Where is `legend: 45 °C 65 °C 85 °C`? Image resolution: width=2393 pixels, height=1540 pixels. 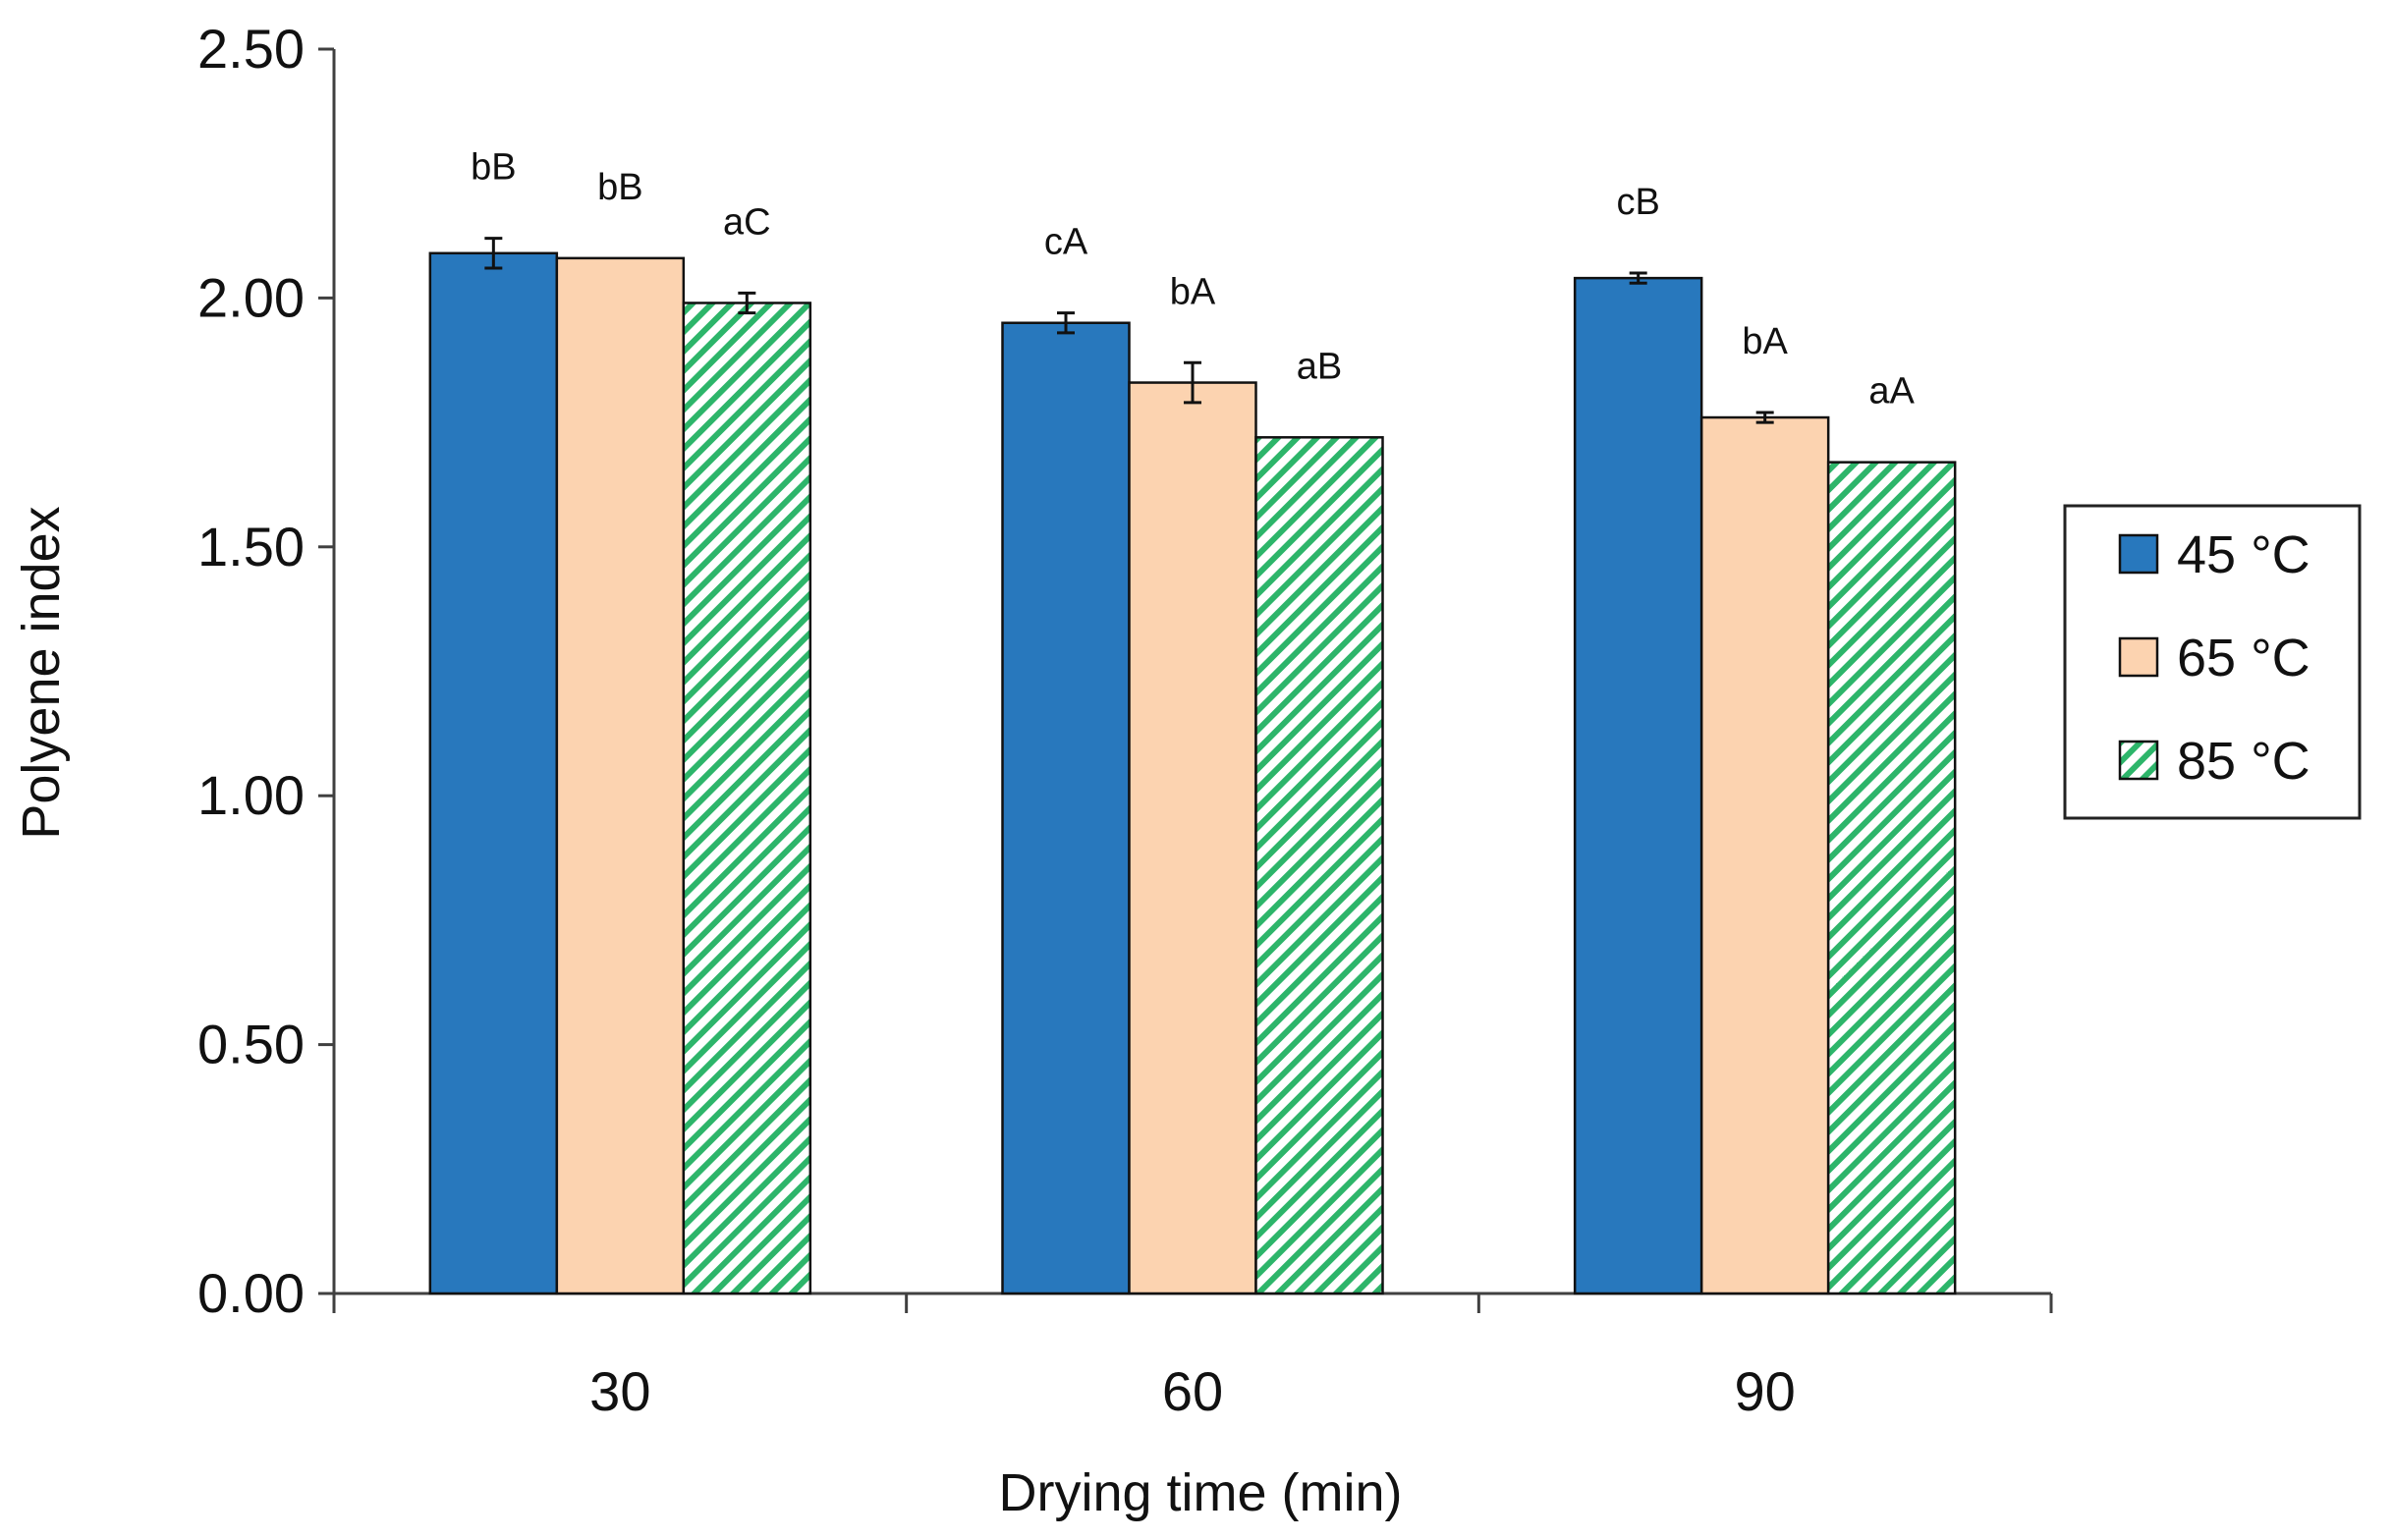 legend: 45 °C 65 °C 85 °C is located at coordinates (2212, 662).